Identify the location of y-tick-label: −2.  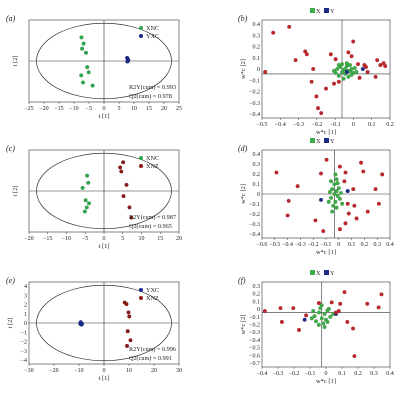
(24, 343).